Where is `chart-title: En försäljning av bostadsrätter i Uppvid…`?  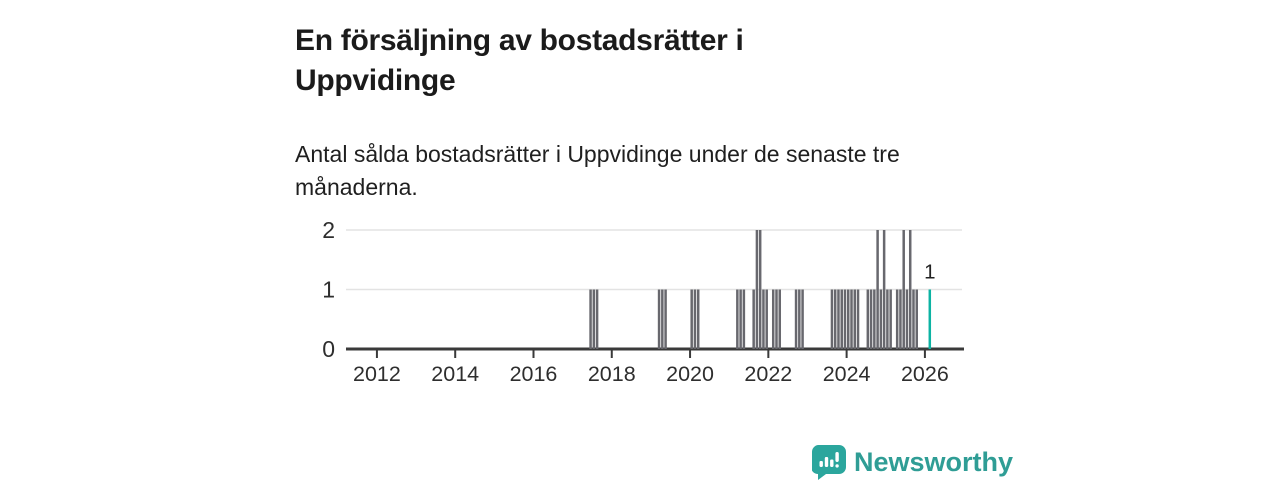 chart-title: En försäljning av bostadsrätter i Uppvid… is located at coordinates (519, 61).